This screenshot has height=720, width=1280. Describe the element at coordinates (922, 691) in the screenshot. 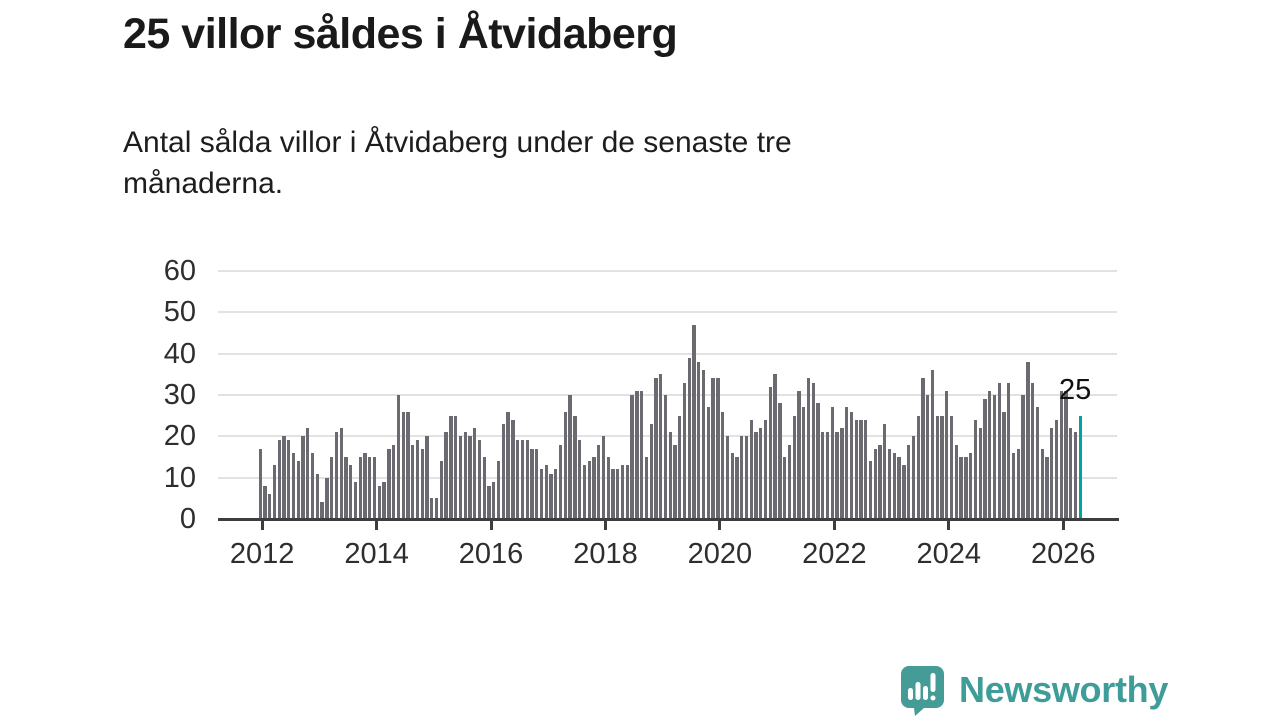

I see `logo-speech-bubble-chart-icon` at that location.